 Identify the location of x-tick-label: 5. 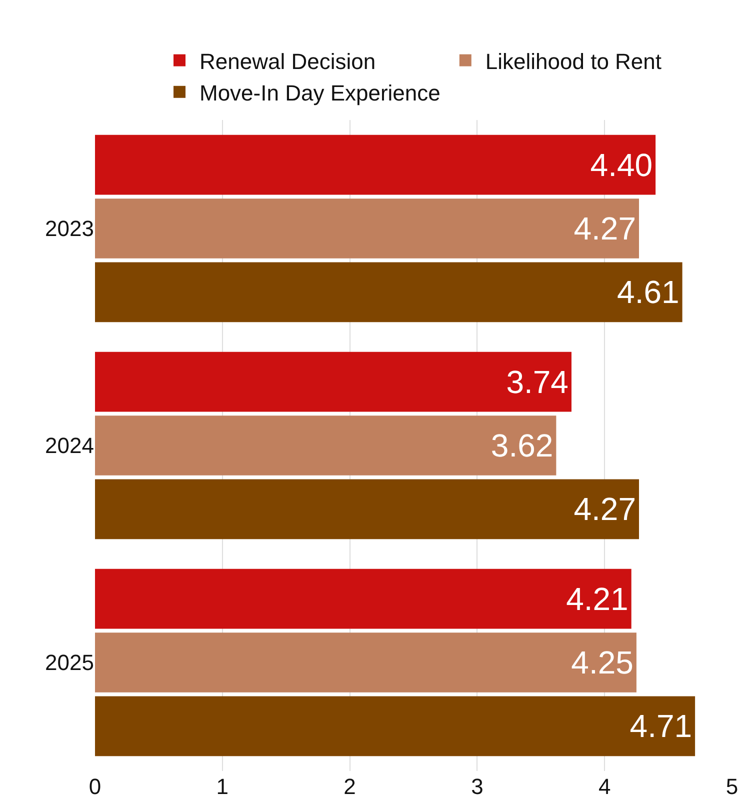
(732, 786).